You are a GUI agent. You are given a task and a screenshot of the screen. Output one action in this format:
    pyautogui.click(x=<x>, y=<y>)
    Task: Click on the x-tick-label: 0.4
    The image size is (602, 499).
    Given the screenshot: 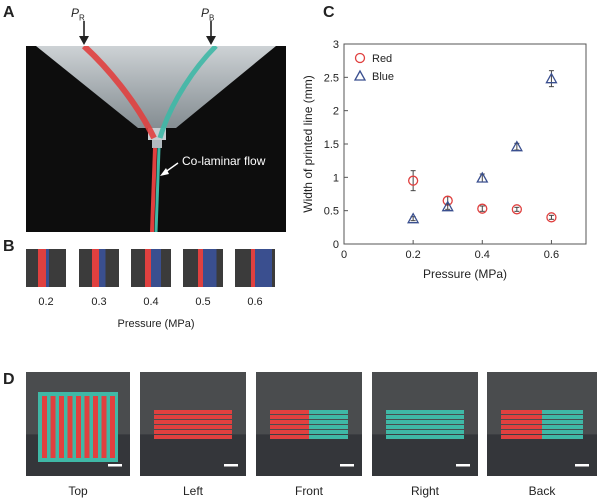 What is the action you would take?
    pyautogui.click(x=482, y=255)
    